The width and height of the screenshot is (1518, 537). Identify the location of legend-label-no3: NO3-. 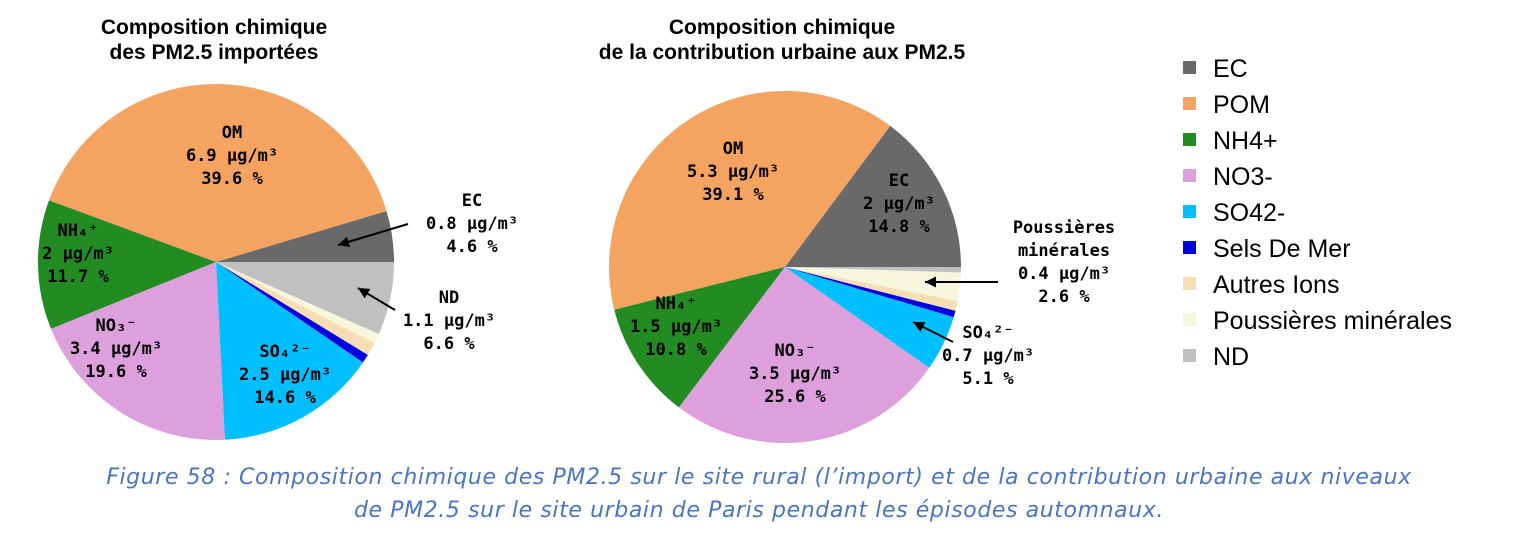
(1243, 177).